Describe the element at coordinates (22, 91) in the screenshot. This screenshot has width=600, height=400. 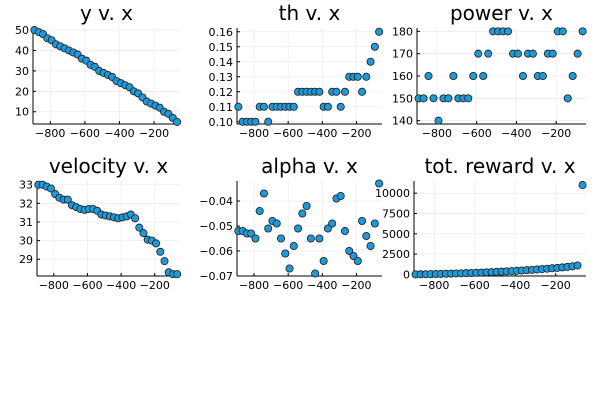
I see `y-tick-label: 20` at that location.